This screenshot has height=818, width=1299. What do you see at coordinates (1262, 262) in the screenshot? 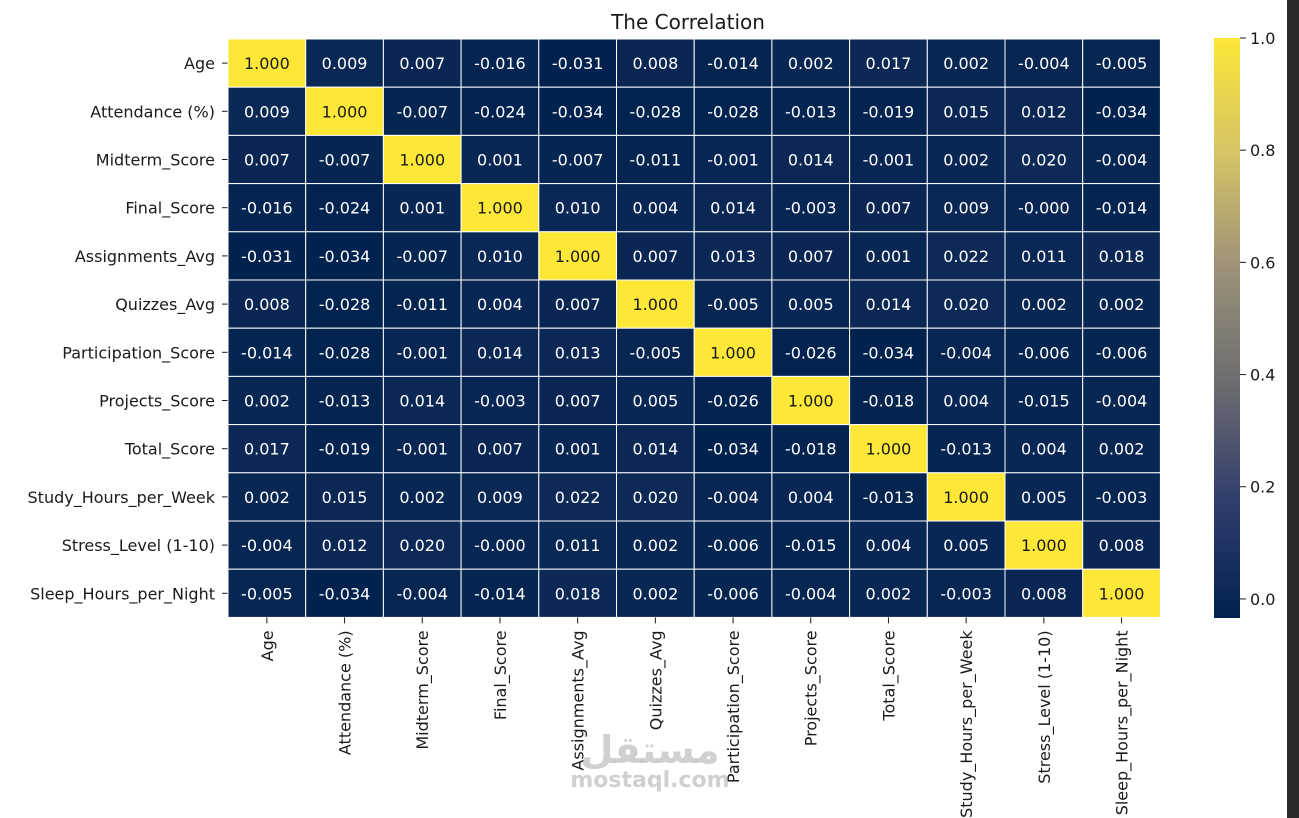
I see `colorbar-tick-label: 0.6` at bounding box center [1262, 262].